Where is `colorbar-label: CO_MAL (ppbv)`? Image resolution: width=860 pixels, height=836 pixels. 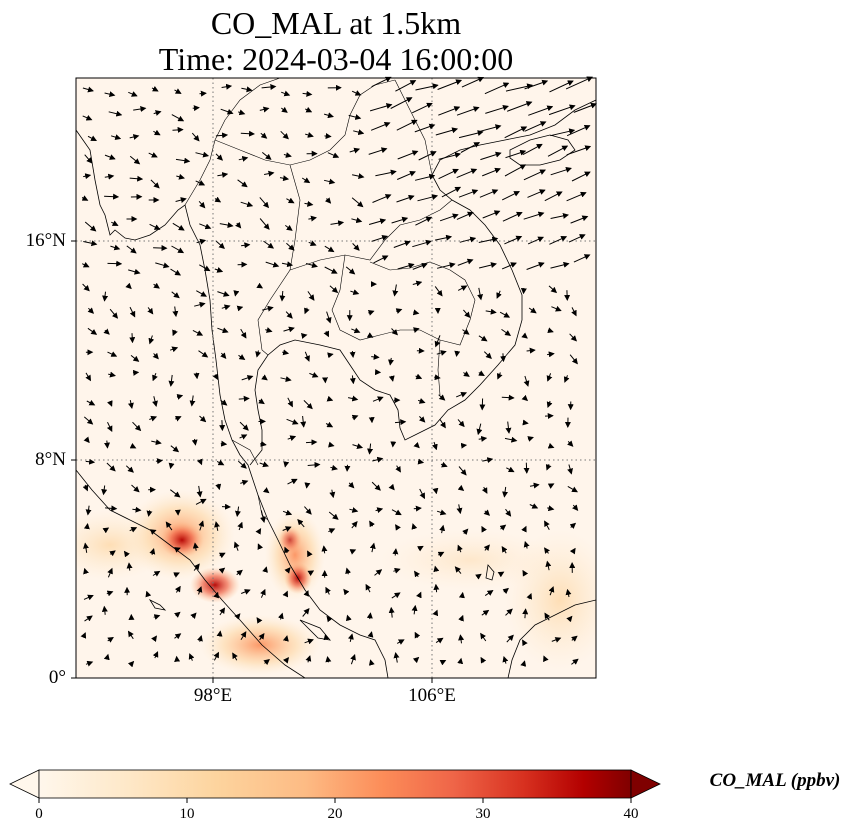 colorbar-label: CO_MAL (ppbv) is located at coordinates (775, 780).